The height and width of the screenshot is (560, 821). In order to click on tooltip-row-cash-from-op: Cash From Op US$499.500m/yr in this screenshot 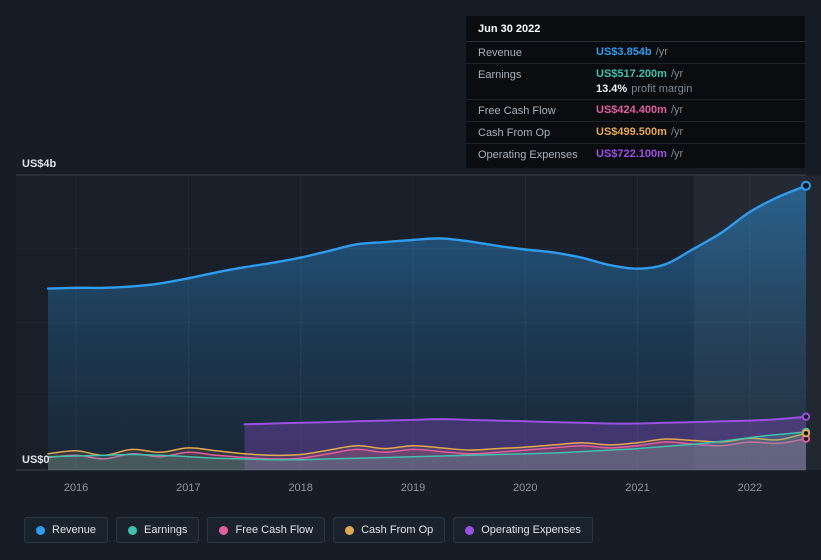, I will do `click(635, 133)`.